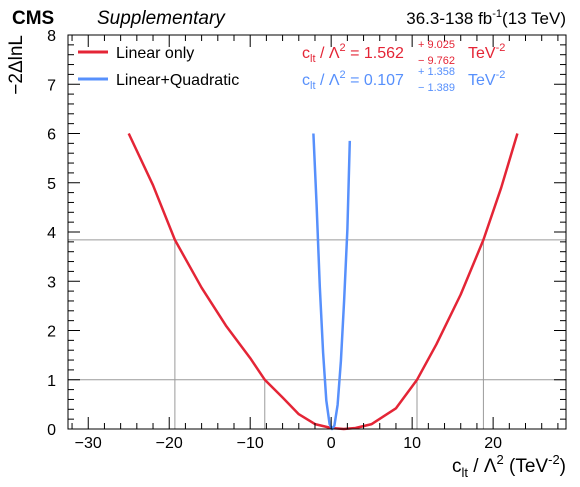 The image size is (580, 487). Describe the element at coordinates (155, 53) in the screenshot. I see `legend-label-linear-only: Linear only` at that location.